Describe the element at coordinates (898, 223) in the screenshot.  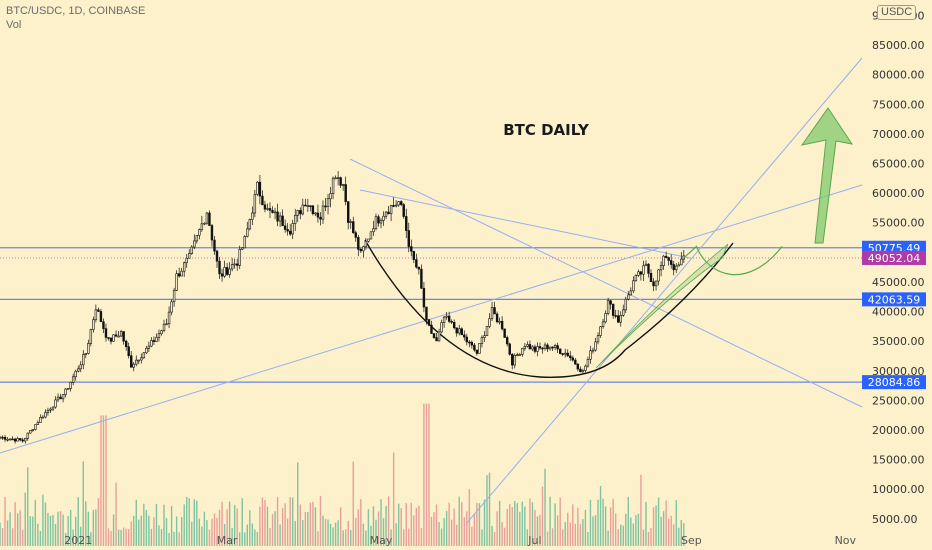
I see `price-axis-label: 55000.00` at that location.